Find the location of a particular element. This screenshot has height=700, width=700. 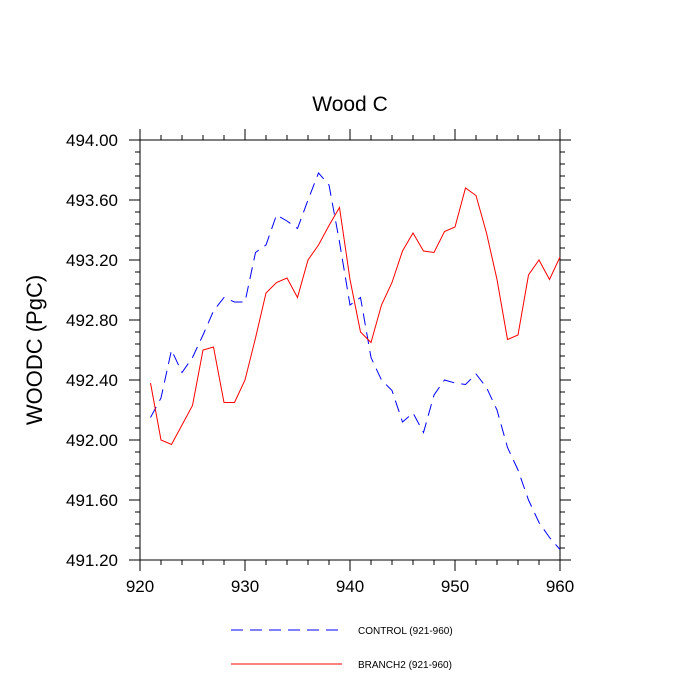

y-tick-label: 492.80 is located at coordinates (92, 320).